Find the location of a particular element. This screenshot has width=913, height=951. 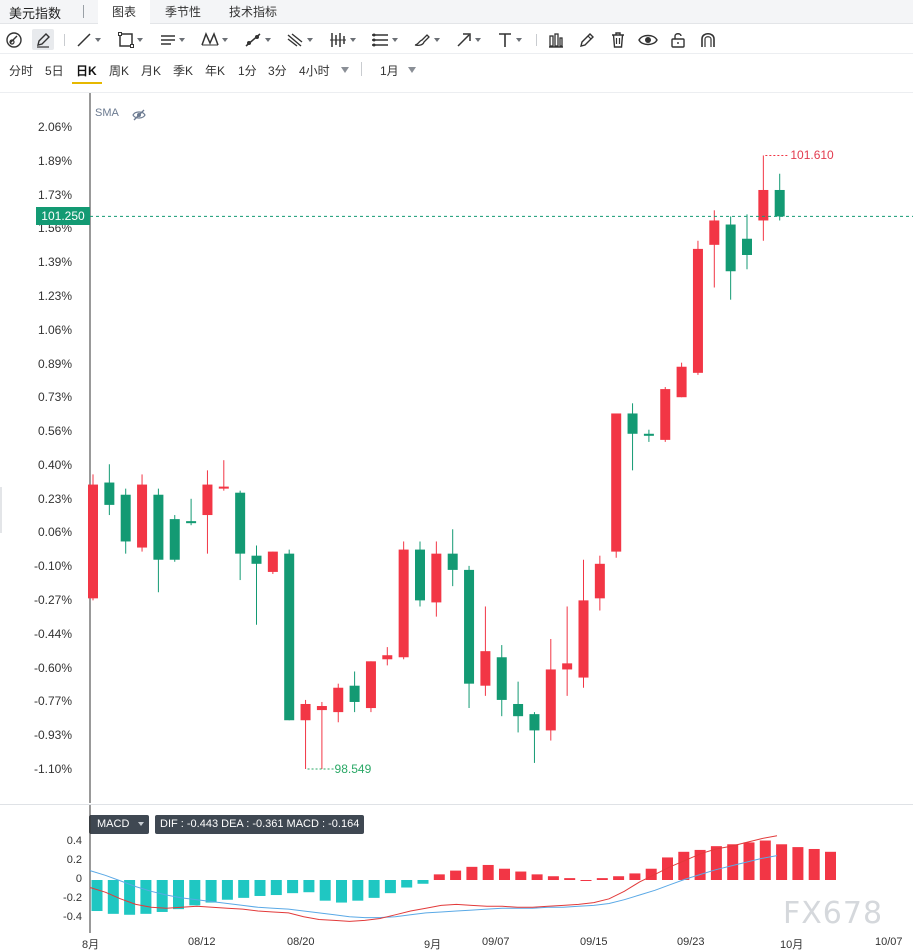

eye-hidden-icon is located at coordinates (139, 117).